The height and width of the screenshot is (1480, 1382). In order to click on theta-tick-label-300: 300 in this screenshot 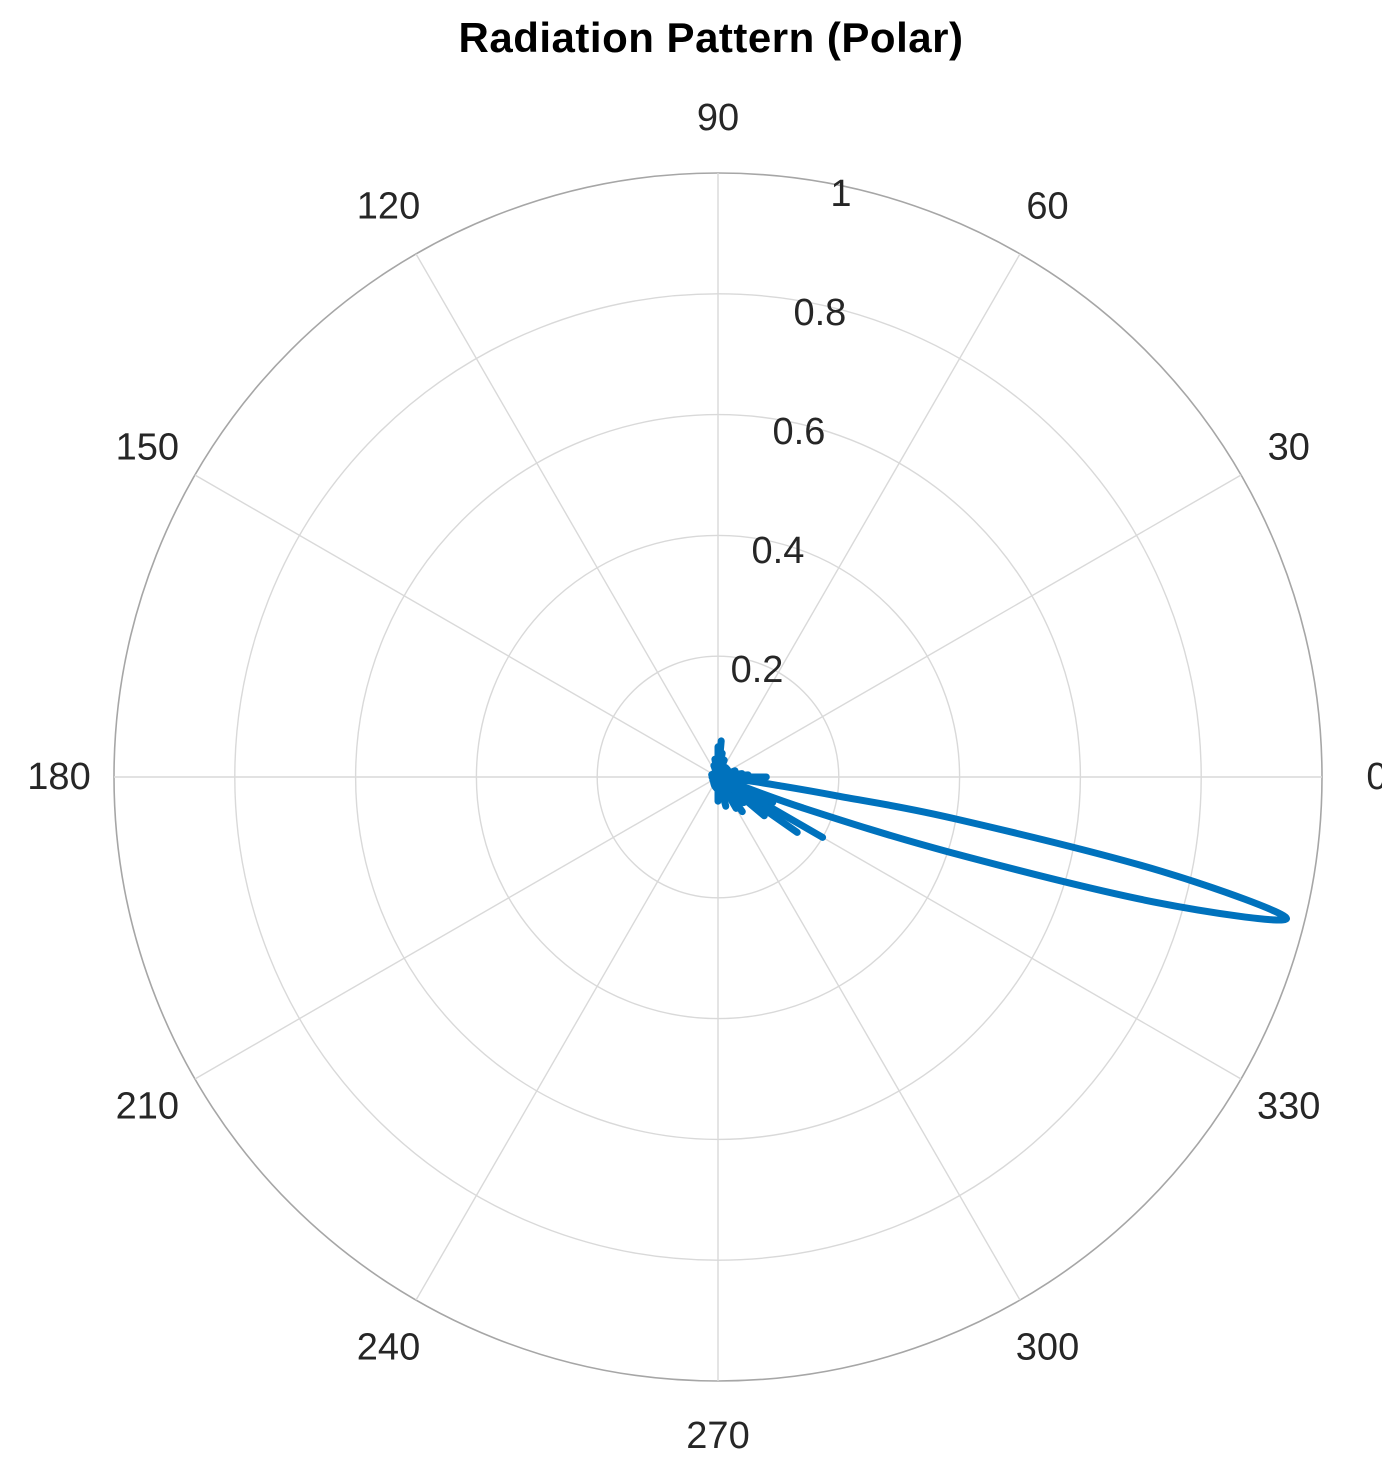, I will do `click(1047, 1348)`.